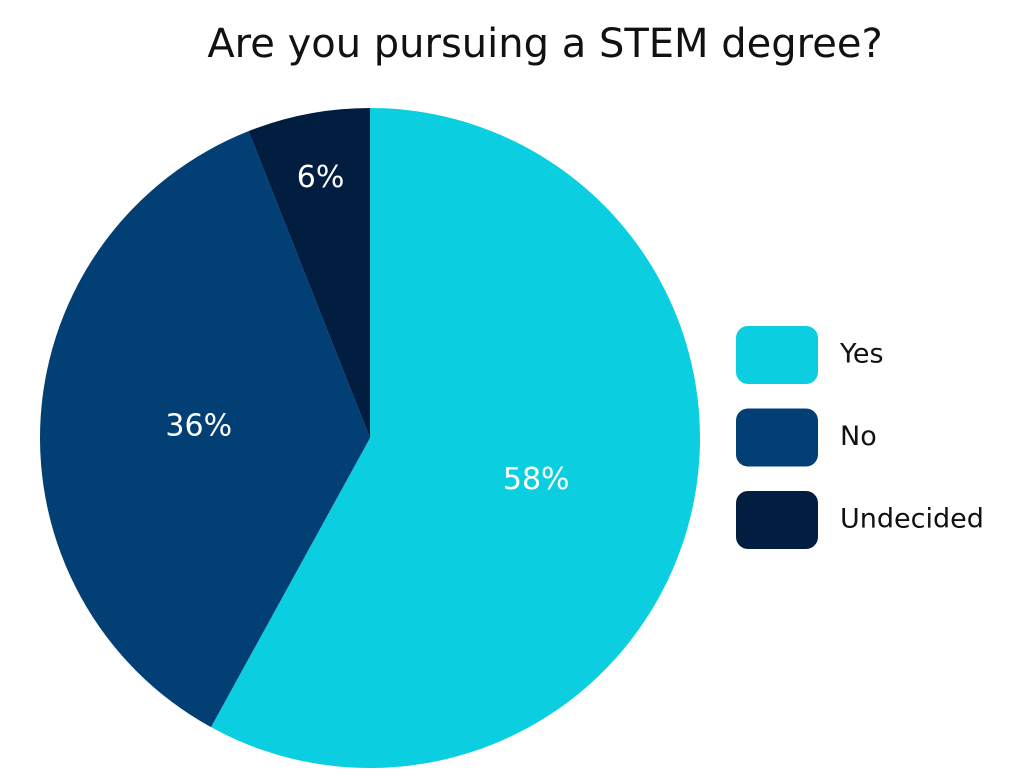 This screenshot has width=1023, height=779. What do you see at coordinates (309, 273) in the screenshot?
I see `pie-slice` at bounding box center [309, 273].